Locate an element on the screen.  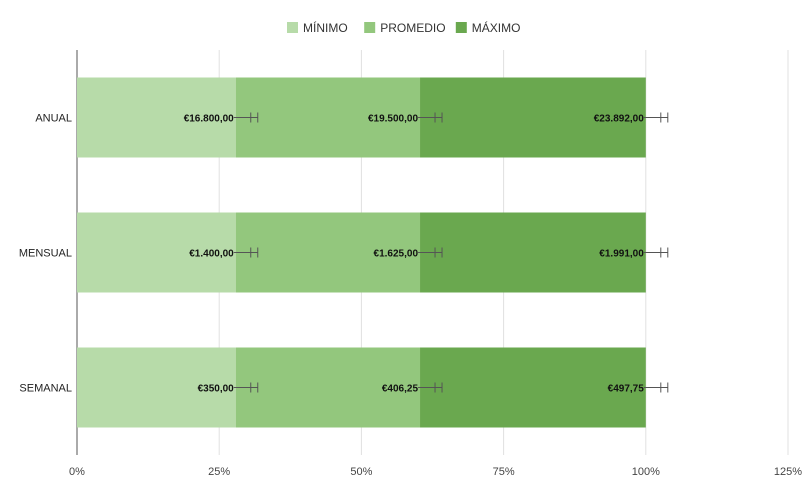
legend-label: MÍNIMO is located at coordinates (325, 27).